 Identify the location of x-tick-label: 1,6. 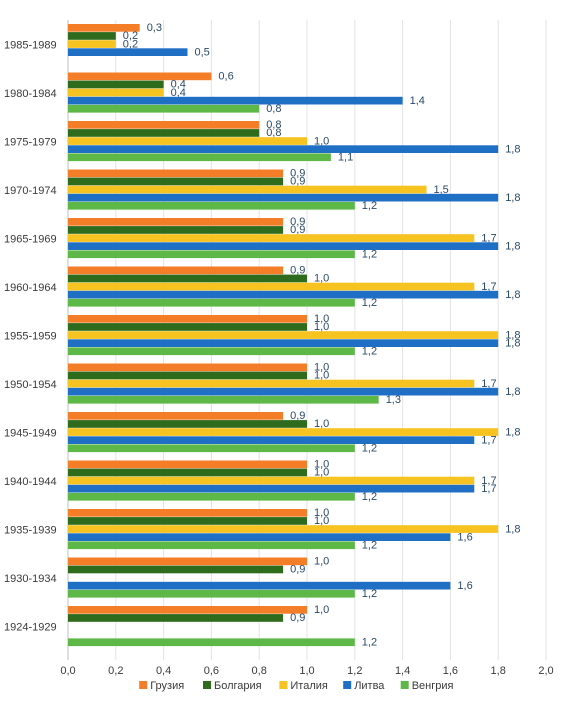
(450, 671).